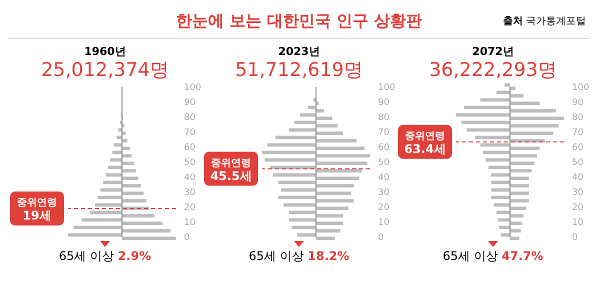 The image size is (598, 284). I want to click on chart-subtitle: 25,012,374명, so click(105, 70).